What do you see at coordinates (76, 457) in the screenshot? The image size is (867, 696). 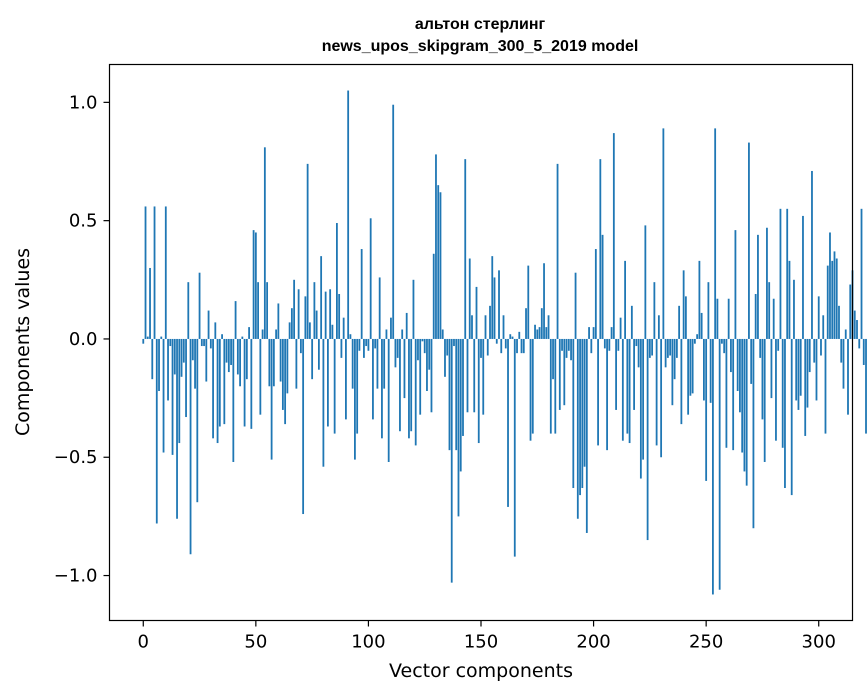 I see `y-tick-label: −0.5` at bounding box center [76, 457].